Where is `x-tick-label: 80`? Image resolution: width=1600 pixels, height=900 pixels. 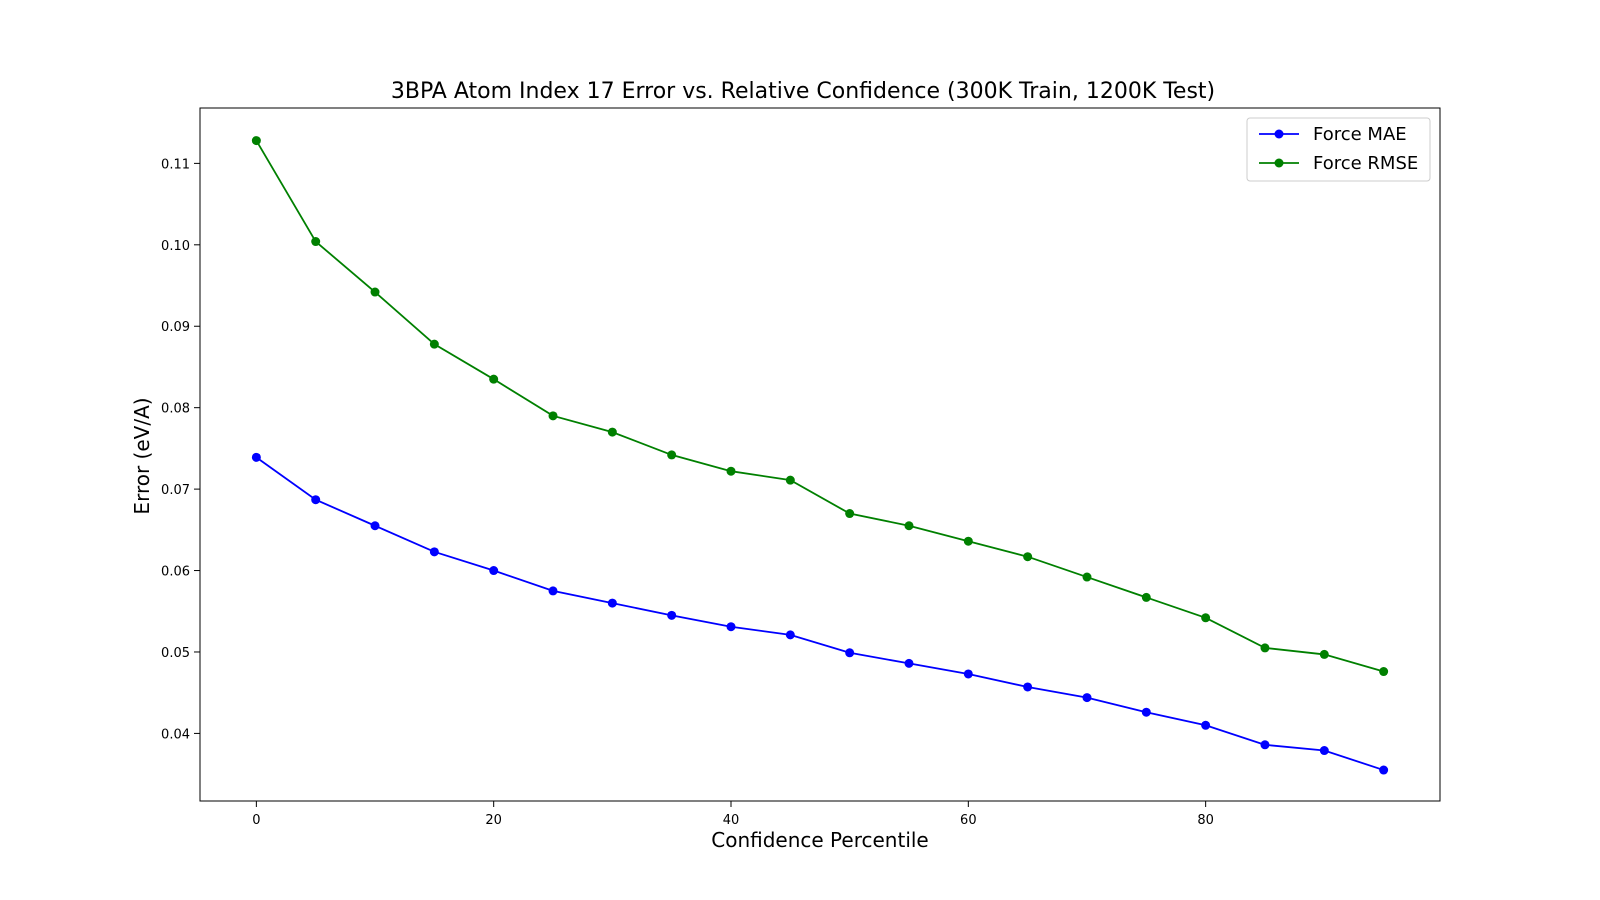
x-tick-label: 80 is located at coordinates (1205, 820).